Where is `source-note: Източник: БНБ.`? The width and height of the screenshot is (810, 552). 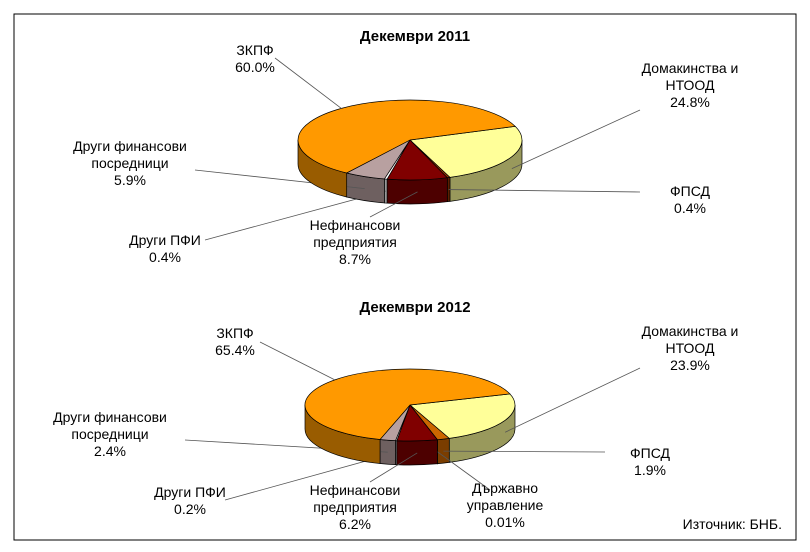
source-note: Източник: БНБ. is located at coordinates (732, 524).